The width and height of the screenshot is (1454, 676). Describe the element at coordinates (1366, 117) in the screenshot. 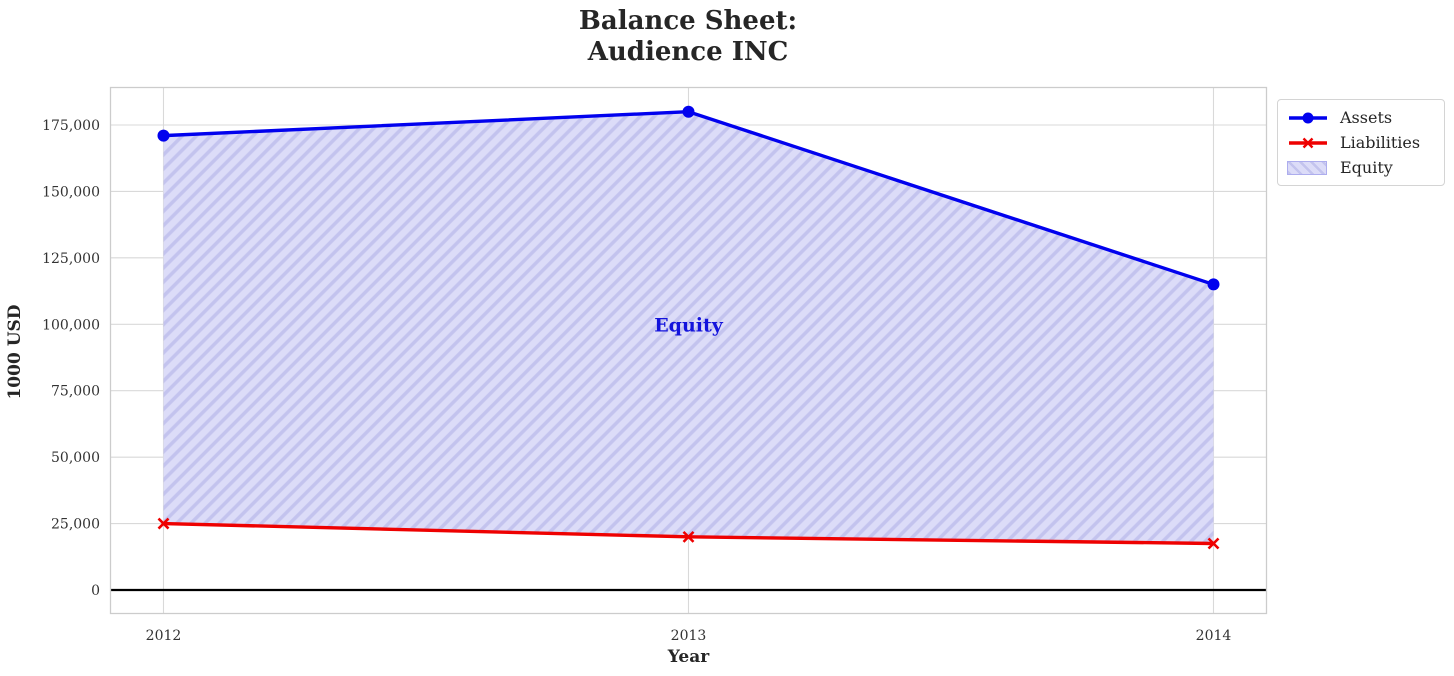

I see `legend-label-assets: Assets` at that location.